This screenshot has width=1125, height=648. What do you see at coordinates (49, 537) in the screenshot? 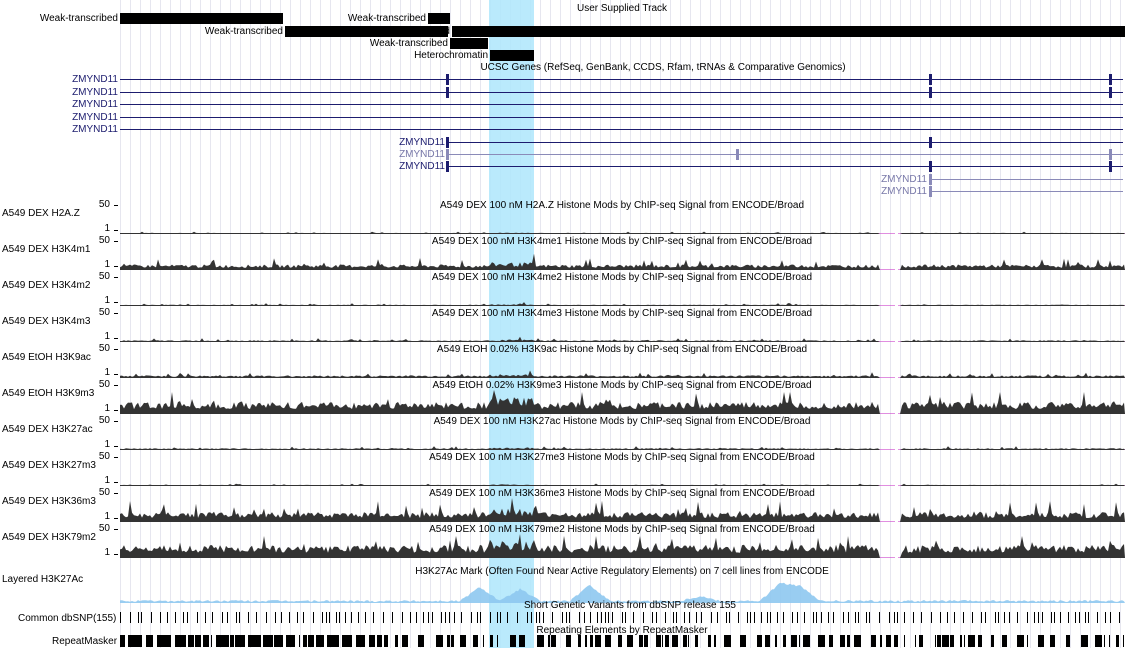
I see `signal-track-label: A549 DEX H3K79m2` at bounding box center [49, 537].